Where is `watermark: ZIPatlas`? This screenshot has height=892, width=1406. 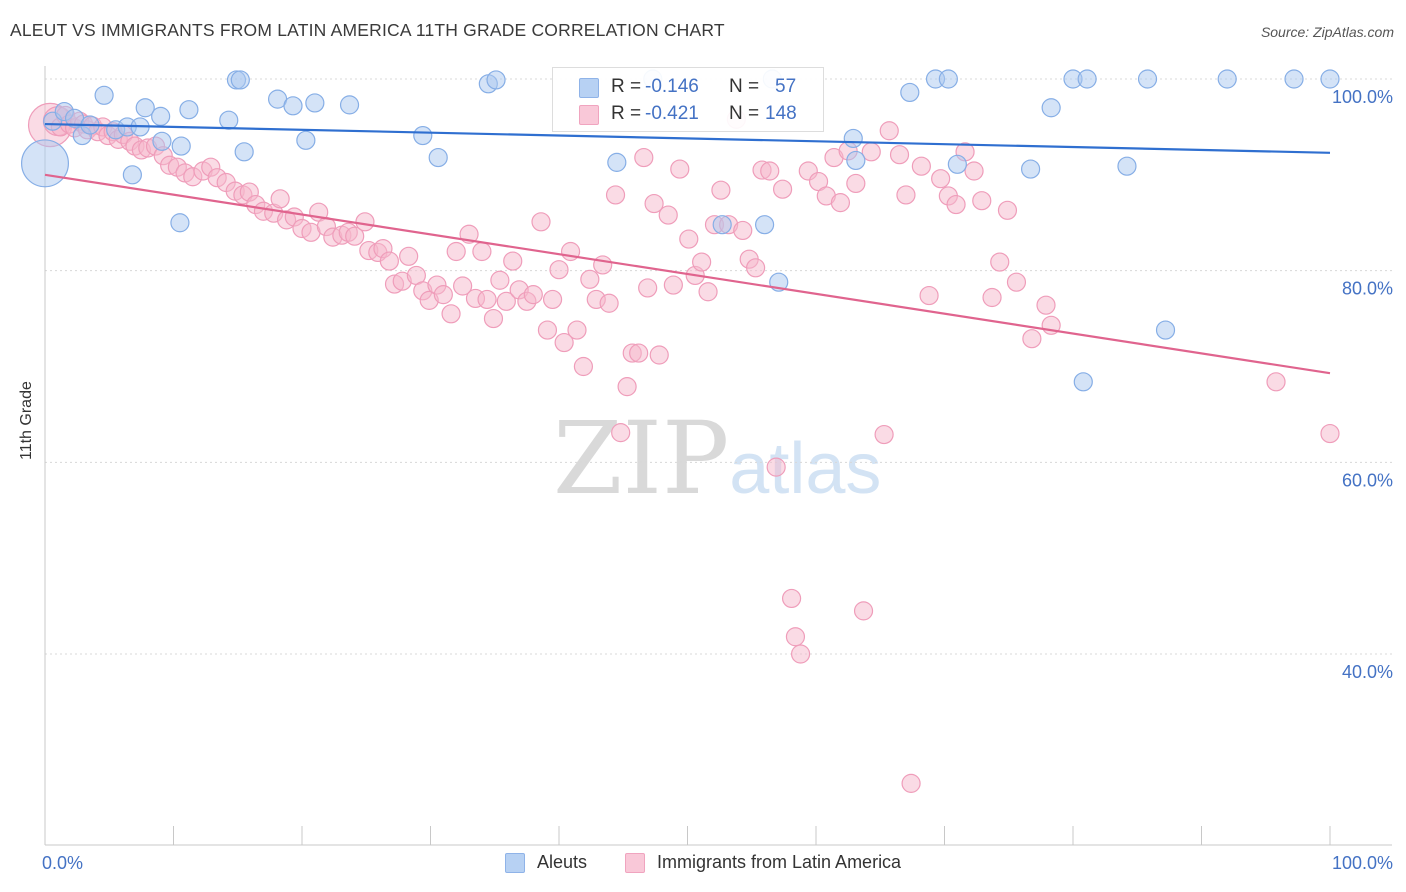
watermark: ZIPatlas is located at coordinates (717, 458).